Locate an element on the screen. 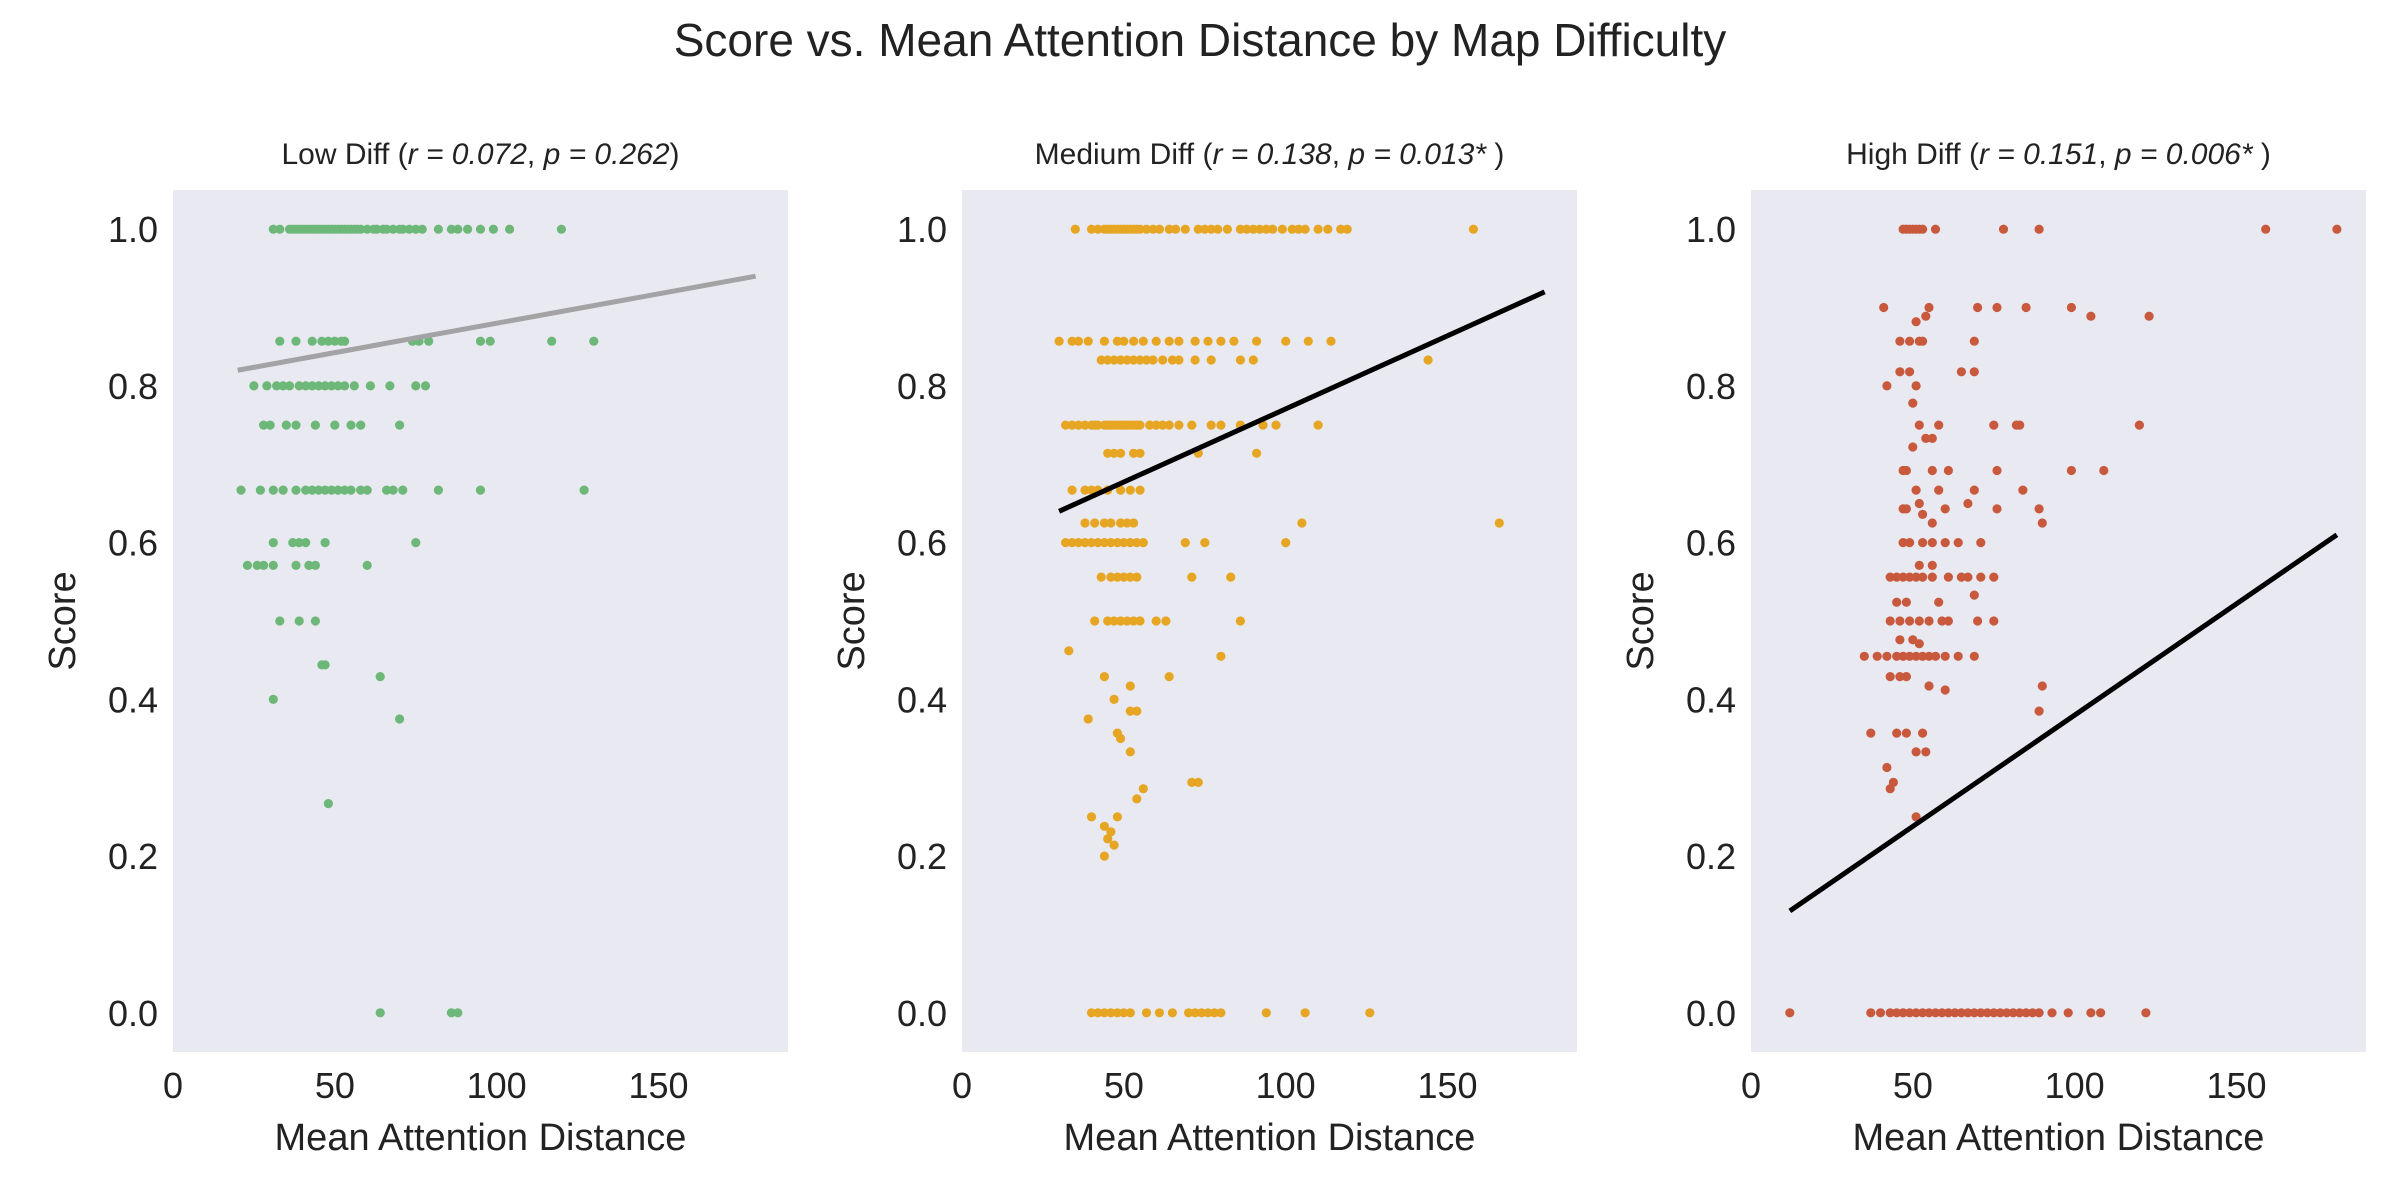 This screenshot has height=1200, width=2400. x-axis-label: Mean Attention Distance is located at coordinates (2059, 1138).